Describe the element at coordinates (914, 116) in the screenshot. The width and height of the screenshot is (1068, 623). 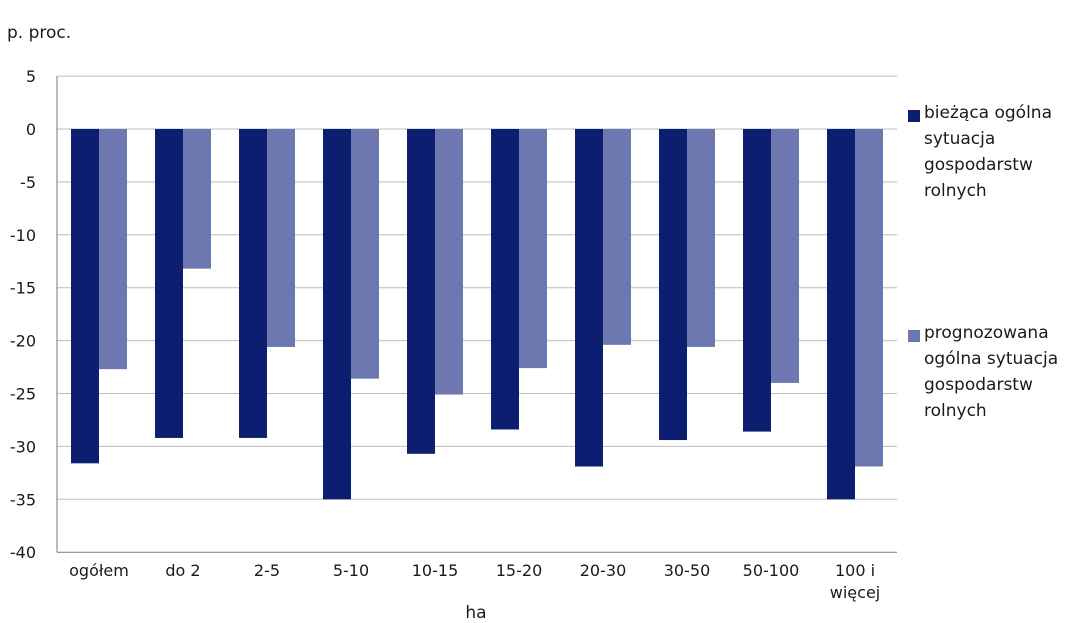
I see `legend-swatch-current` at that location.